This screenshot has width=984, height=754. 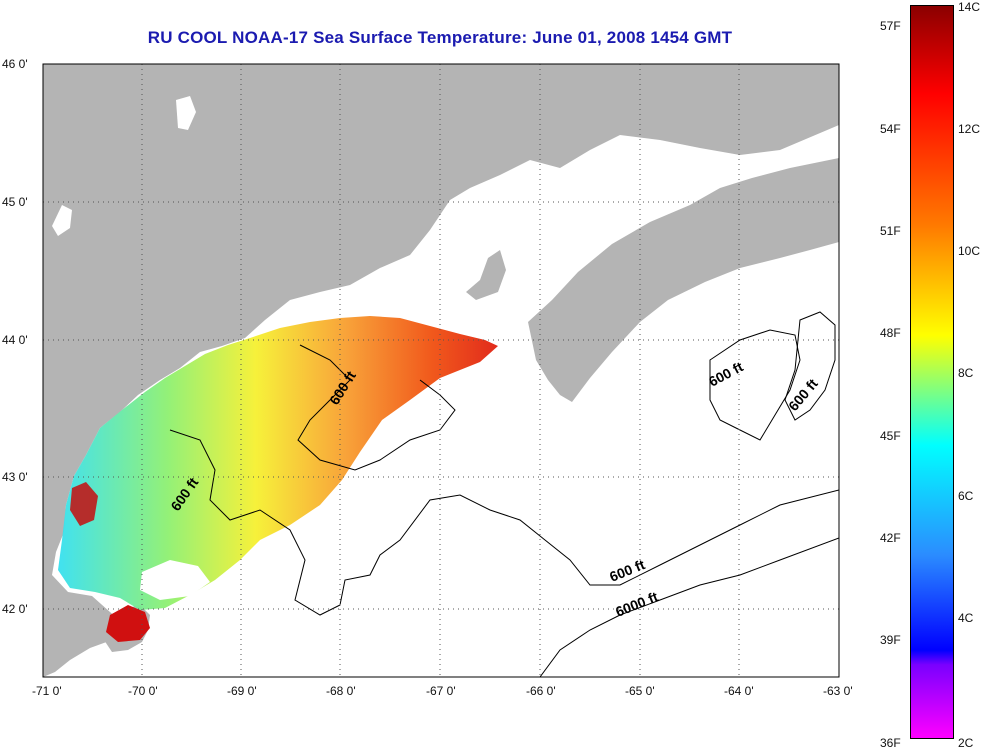 I want to click on lat-tick: 43 0', so click(x=15, y=477).